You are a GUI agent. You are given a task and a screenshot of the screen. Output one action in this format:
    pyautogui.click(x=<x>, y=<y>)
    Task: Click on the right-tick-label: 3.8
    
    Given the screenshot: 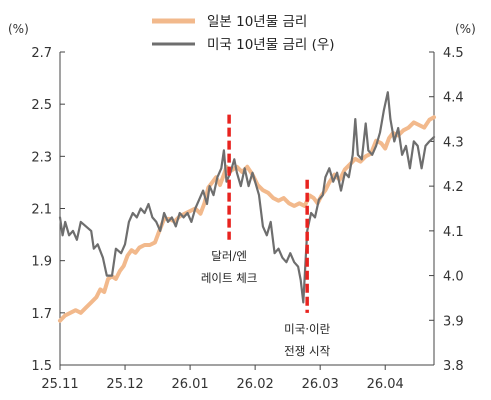 What is the action you would take?
    pyautogui.click(x=453, y=366)
    